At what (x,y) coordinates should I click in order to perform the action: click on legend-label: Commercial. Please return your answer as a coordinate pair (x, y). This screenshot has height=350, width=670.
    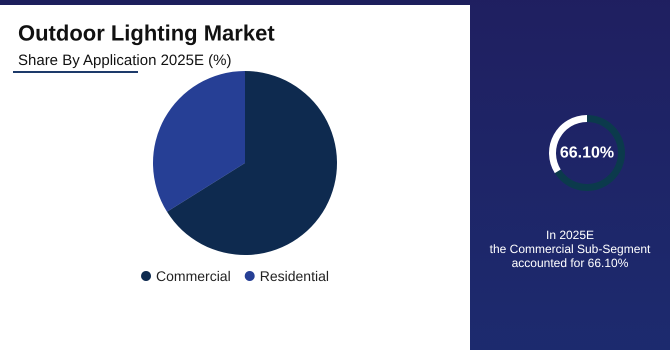
    Looking at the image, I should click on (193, 276).